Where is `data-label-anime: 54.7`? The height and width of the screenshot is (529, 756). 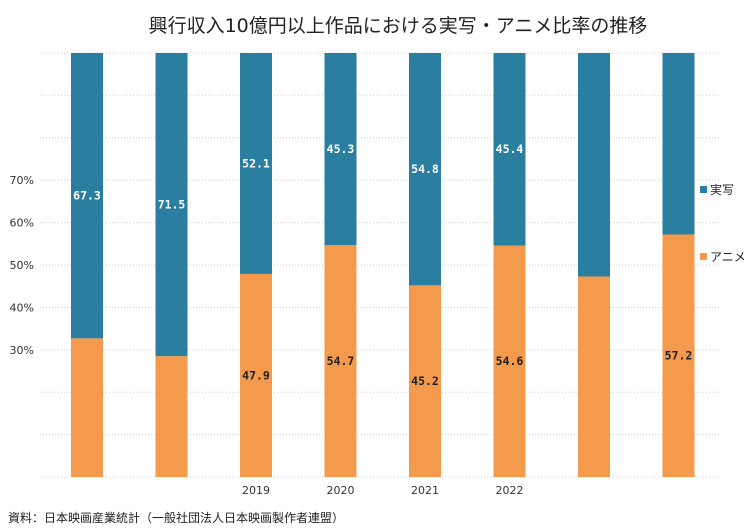 data-label-anime: 54.7 is located at coordinates (341, 361).